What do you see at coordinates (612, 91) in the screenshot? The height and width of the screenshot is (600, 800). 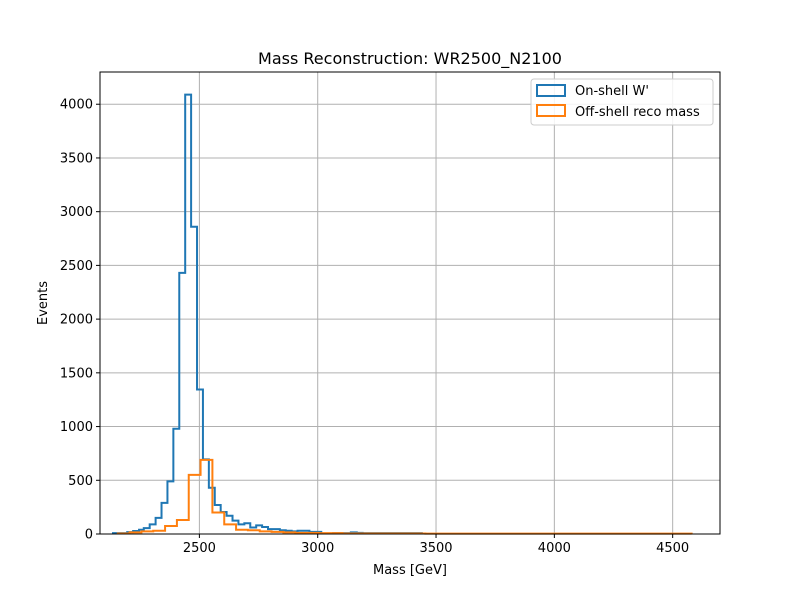 I see `legend-label-on-shell: On-shell W'` at bounding box center [612, 91].